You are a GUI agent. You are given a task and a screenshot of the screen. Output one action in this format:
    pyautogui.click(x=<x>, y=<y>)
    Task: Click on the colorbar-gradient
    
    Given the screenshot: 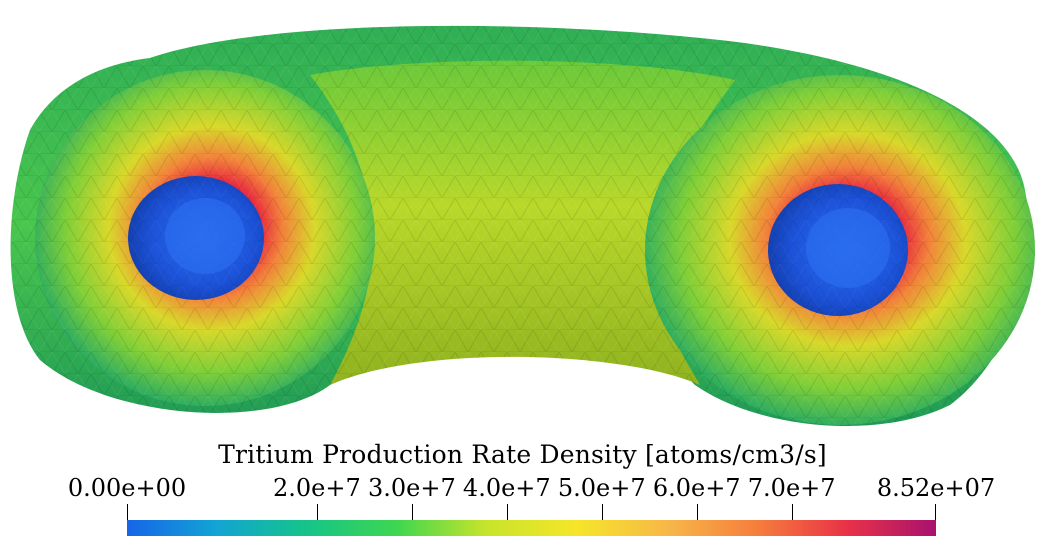 What is the action you would take?
    pyautogui.click(x=531, y=528)
    